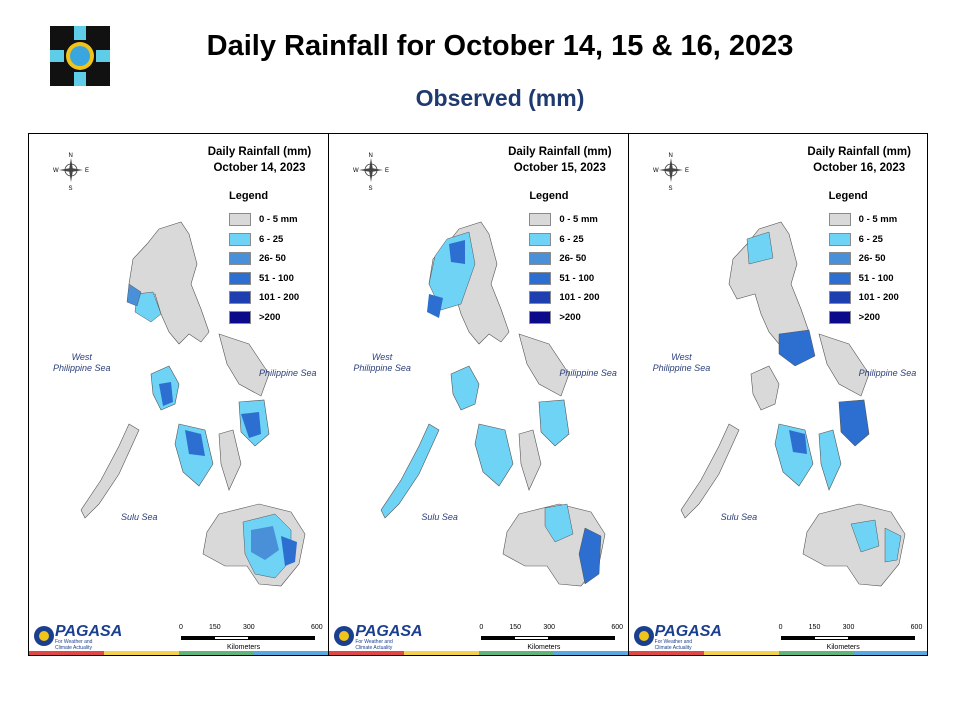 The image size is (960, 720). What do you see at coordinates (500, 98) in the screenshot?
I see `page-subtitle: Observed (mm)` at bounding box center [500, 98].